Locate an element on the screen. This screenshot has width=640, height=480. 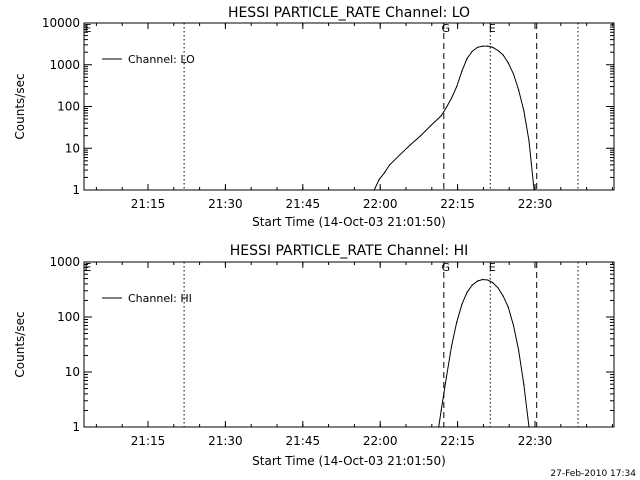
chart-title: HESSI PARTICLE_RATE Channel: HI is located at coordinates (349, 251).